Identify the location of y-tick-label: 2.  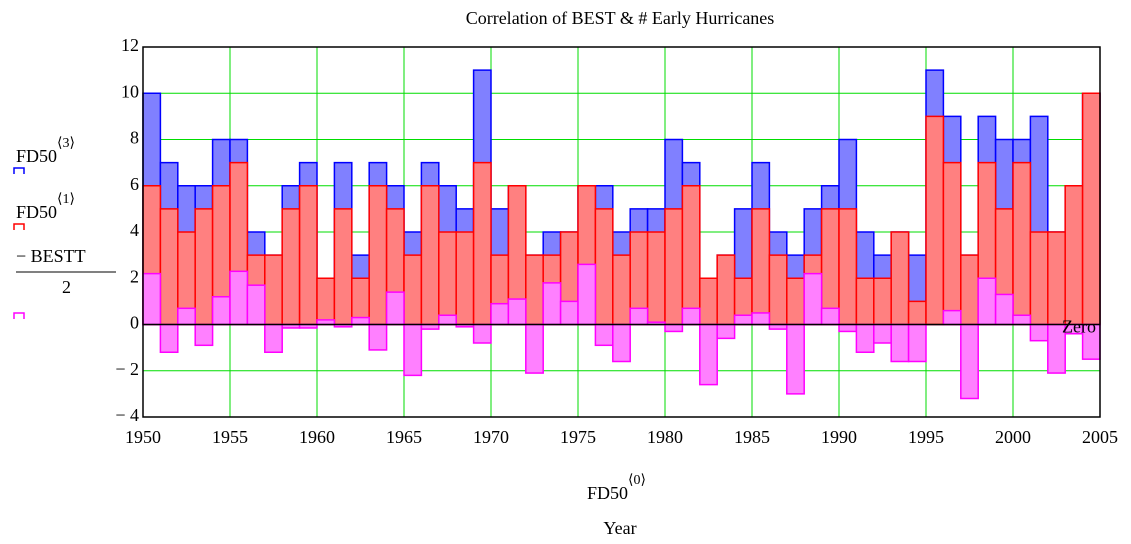
(134, 276).